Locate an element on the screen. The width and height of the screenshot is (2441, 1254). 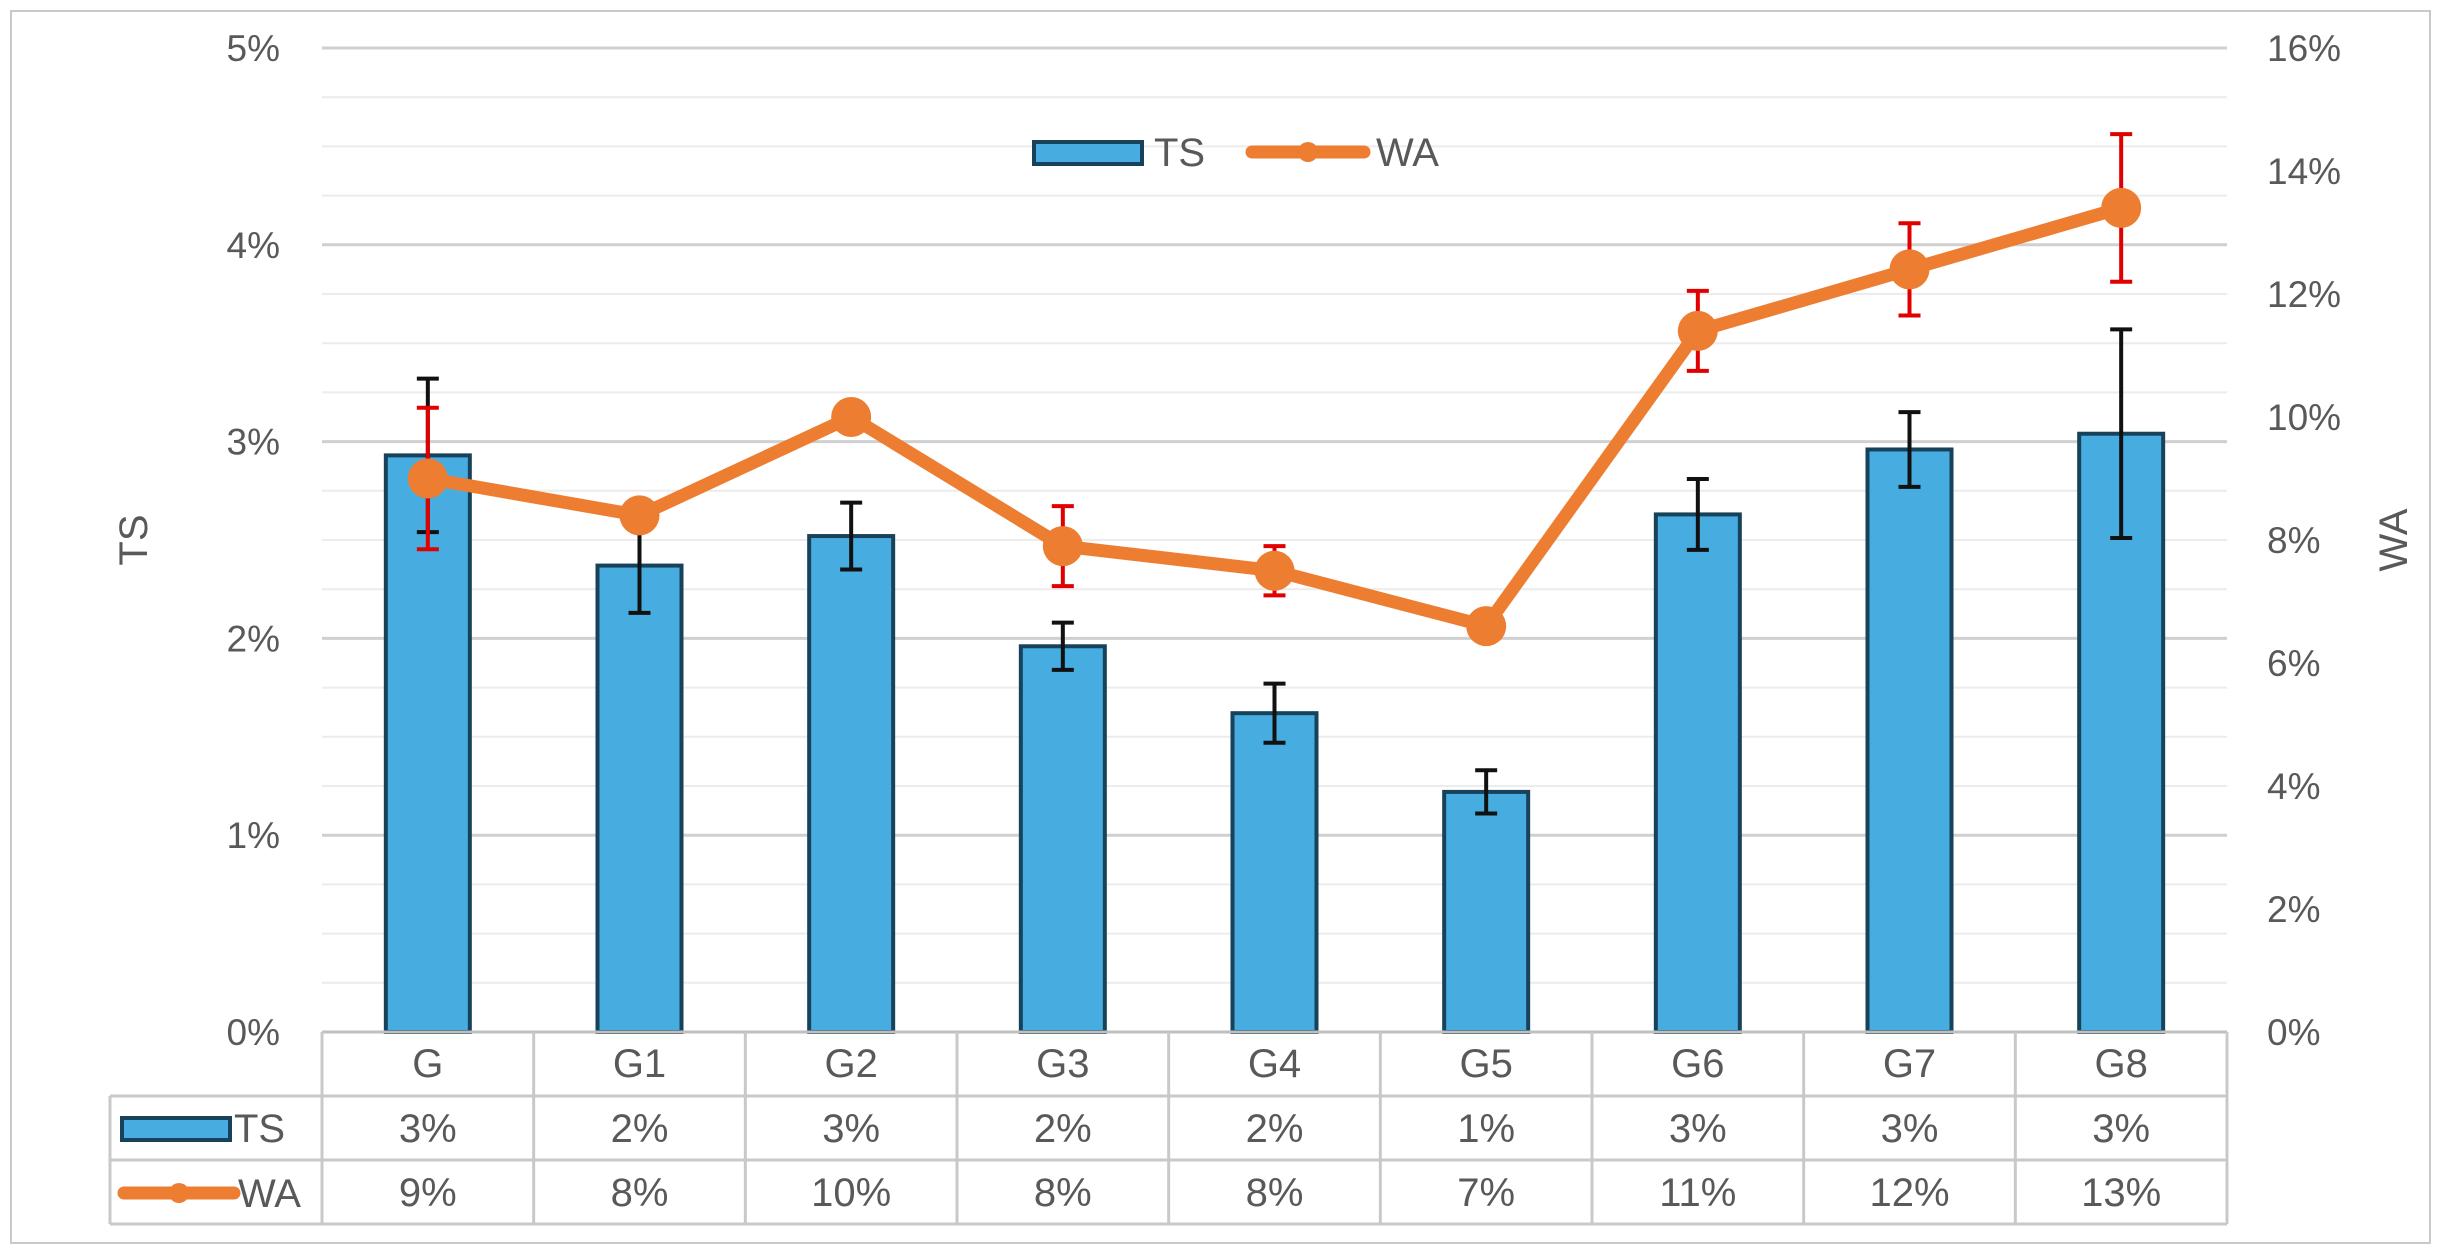
point-WA-G5 is located at coordinates (1486, 626).